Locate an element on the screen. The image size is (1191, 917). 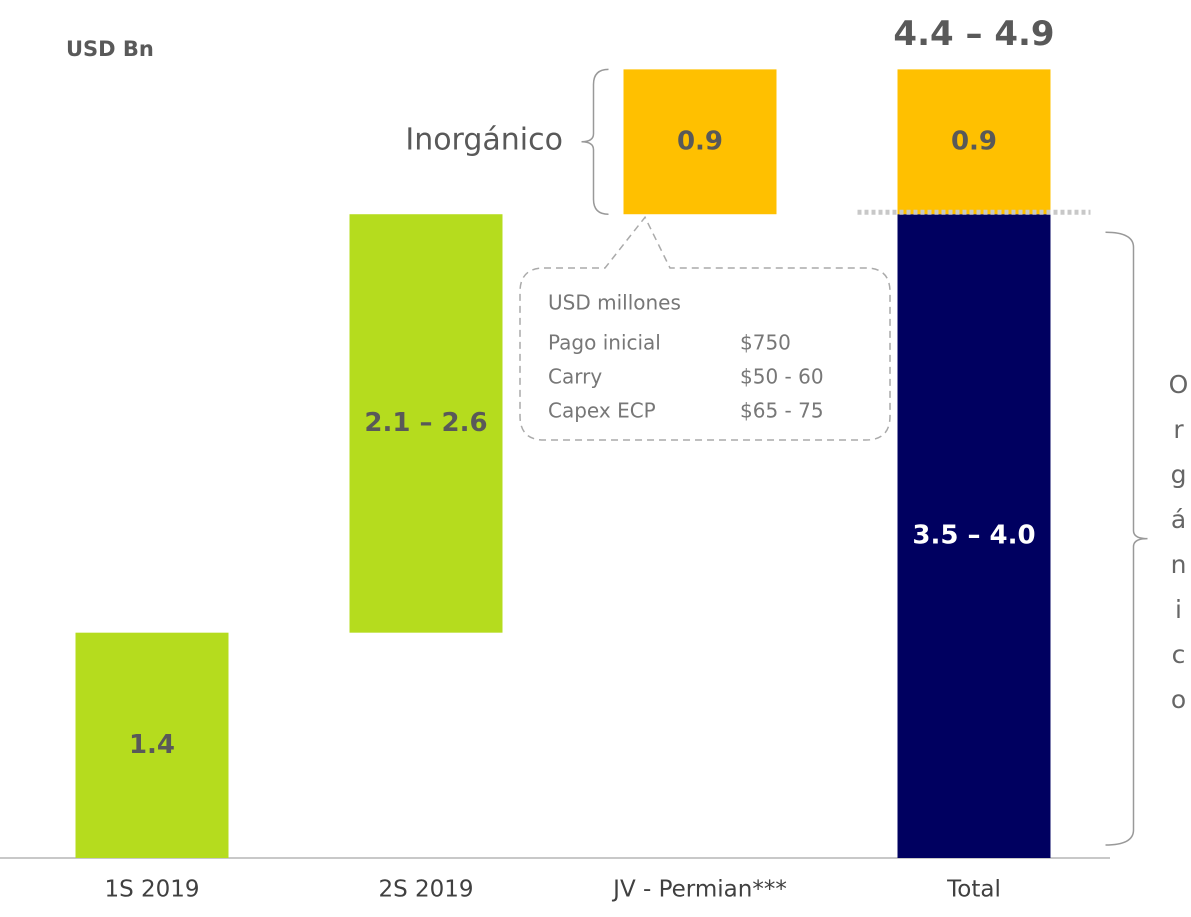
callout-title: USD millones is located at coordinates (614, 303).